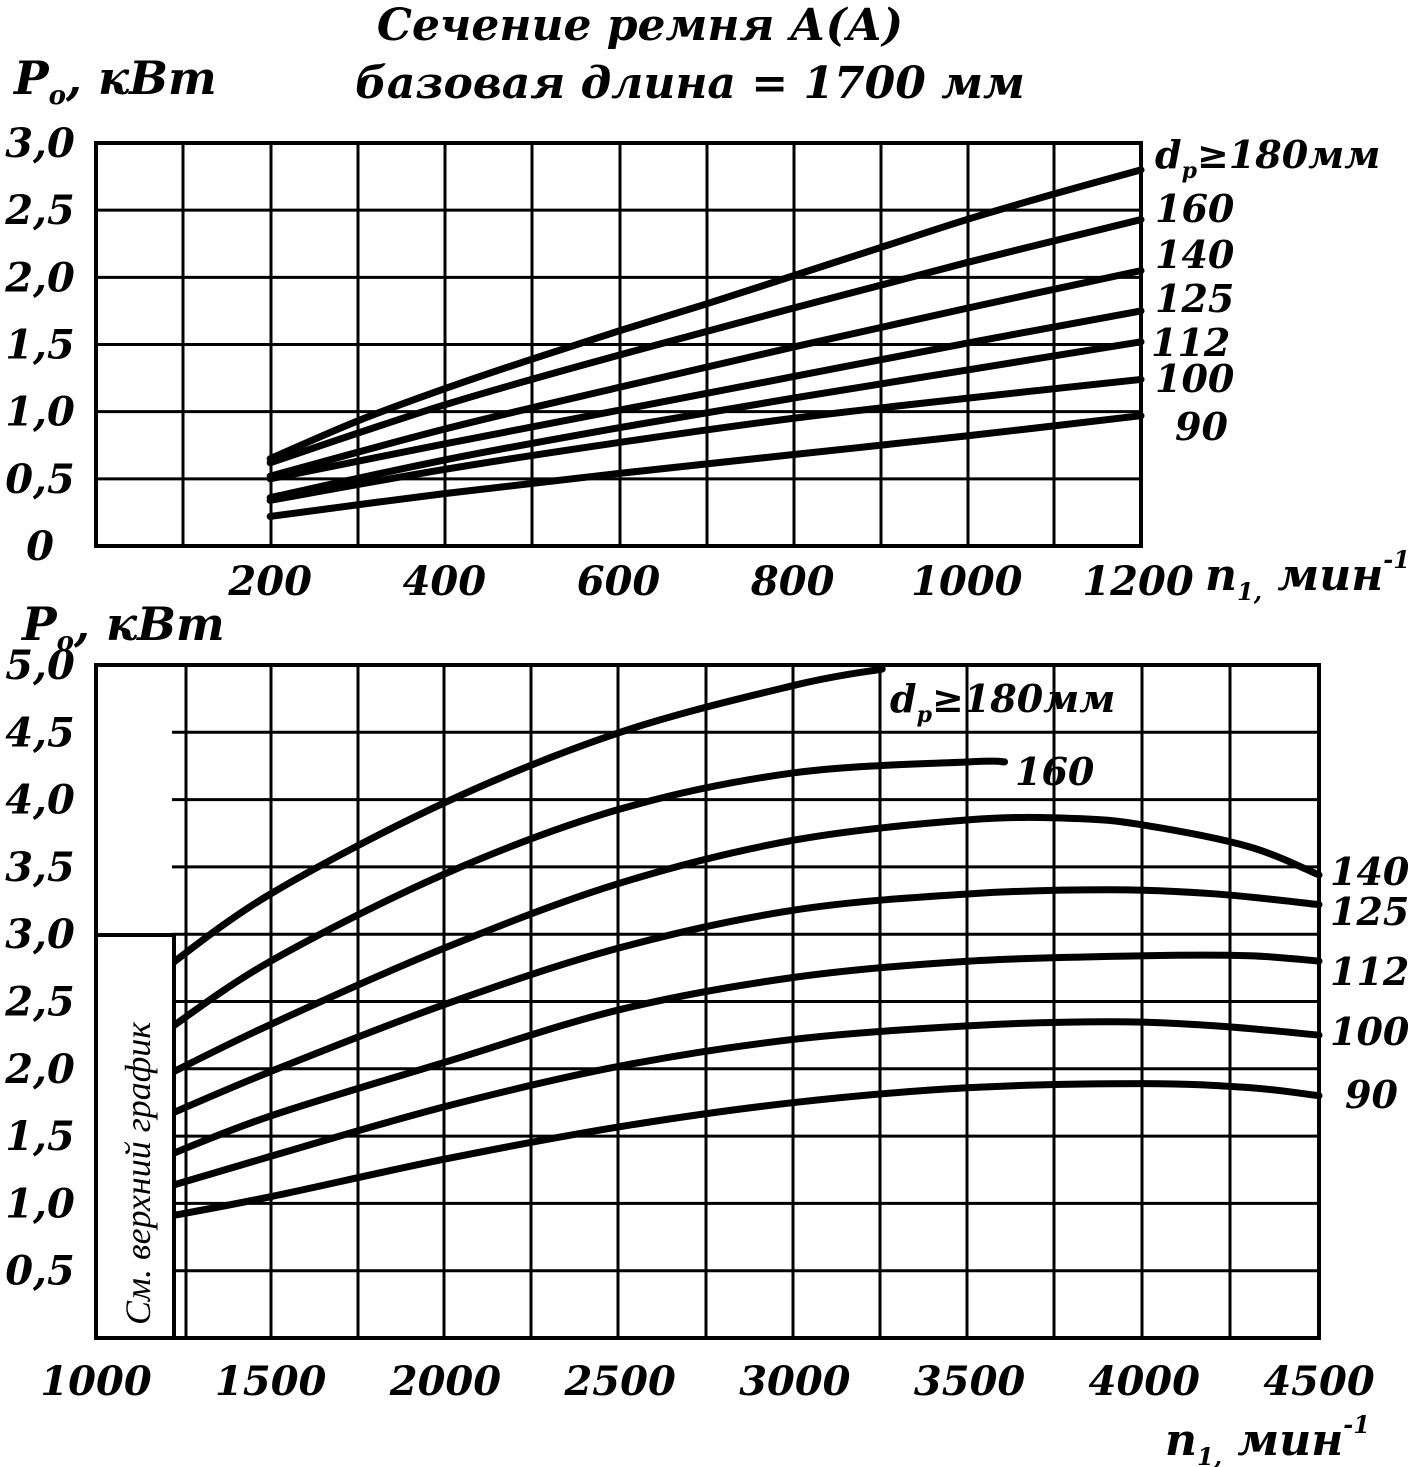  I want to click on x-tick-label: 200, so click(269, 581).